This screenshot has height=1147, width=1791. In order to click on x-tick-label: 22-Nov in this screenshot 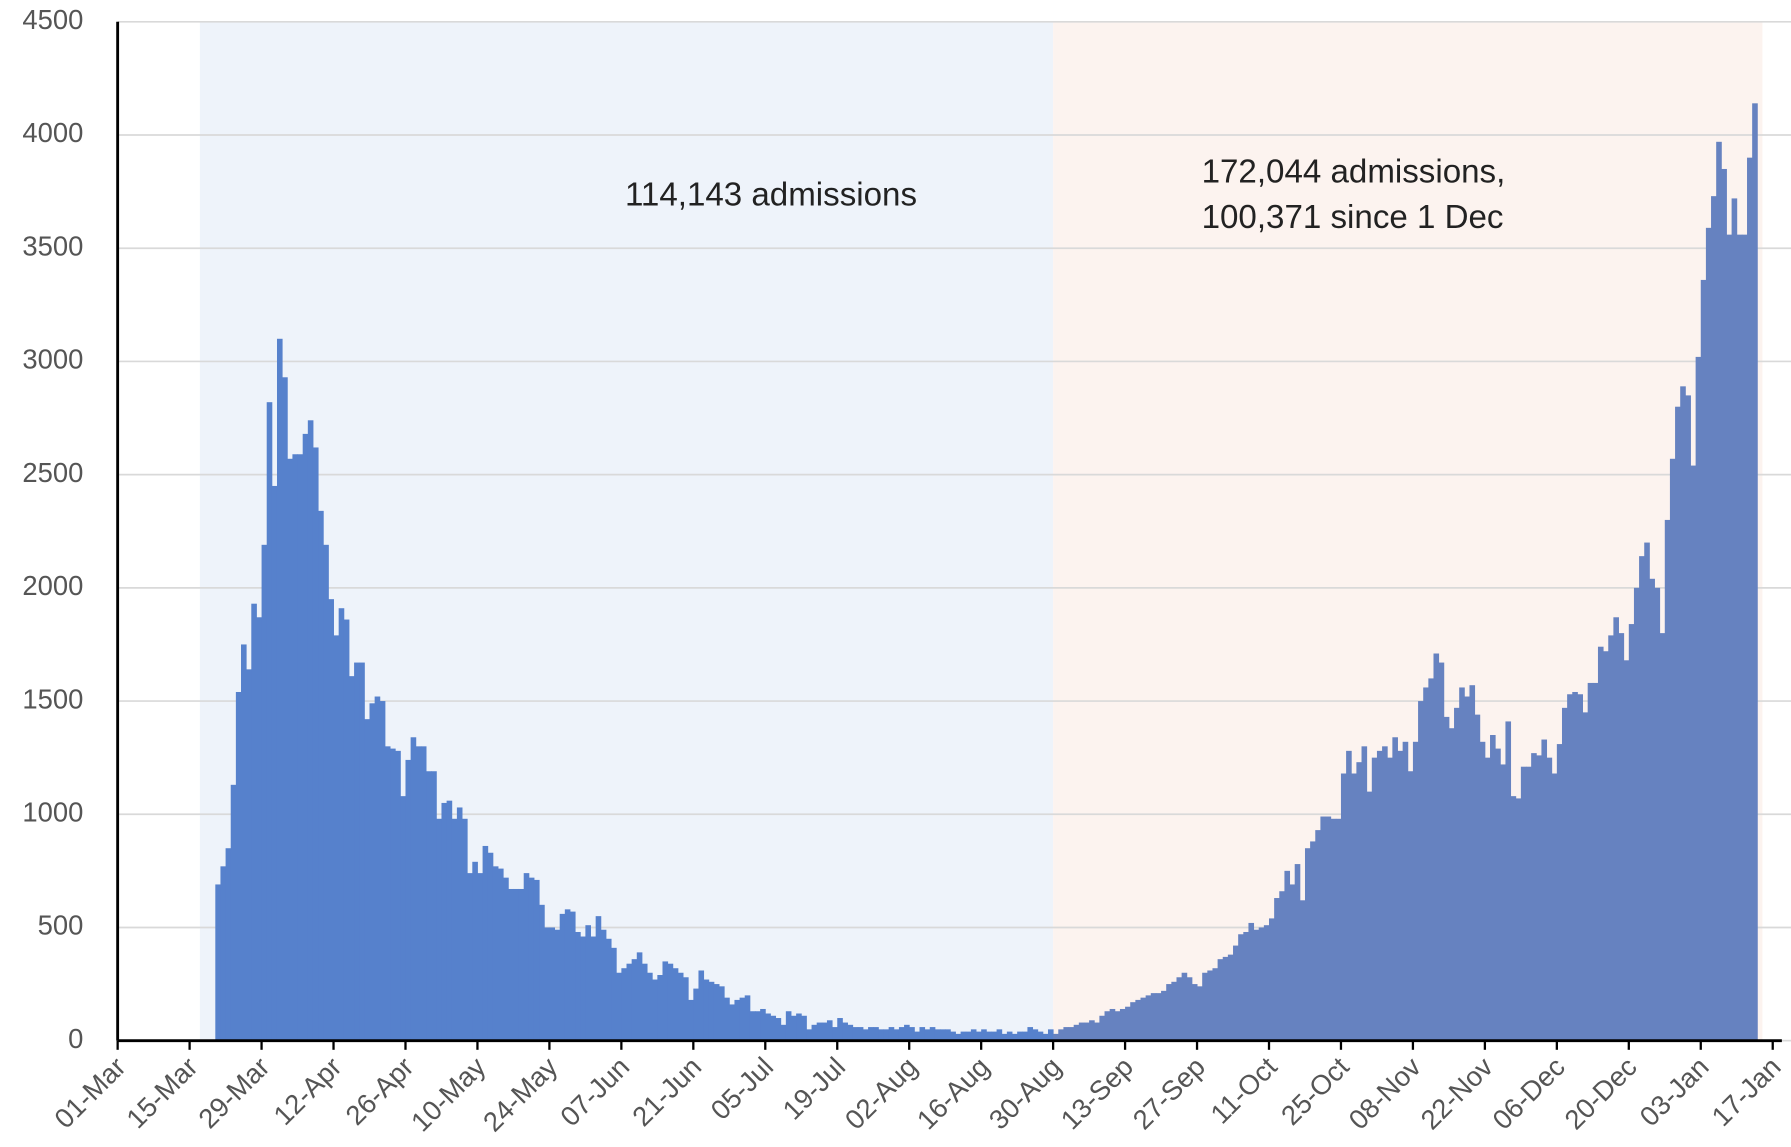, I will do `click(1456, 1093)`.